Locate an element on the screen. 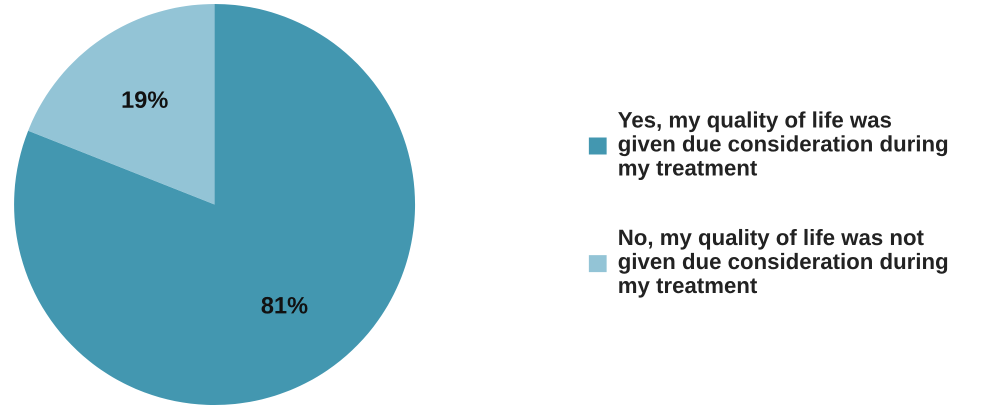 The image size is (998, 409). legend-label: Yes, my quality of life was given due consideration during my treatment is located at coordinates (783, 145).